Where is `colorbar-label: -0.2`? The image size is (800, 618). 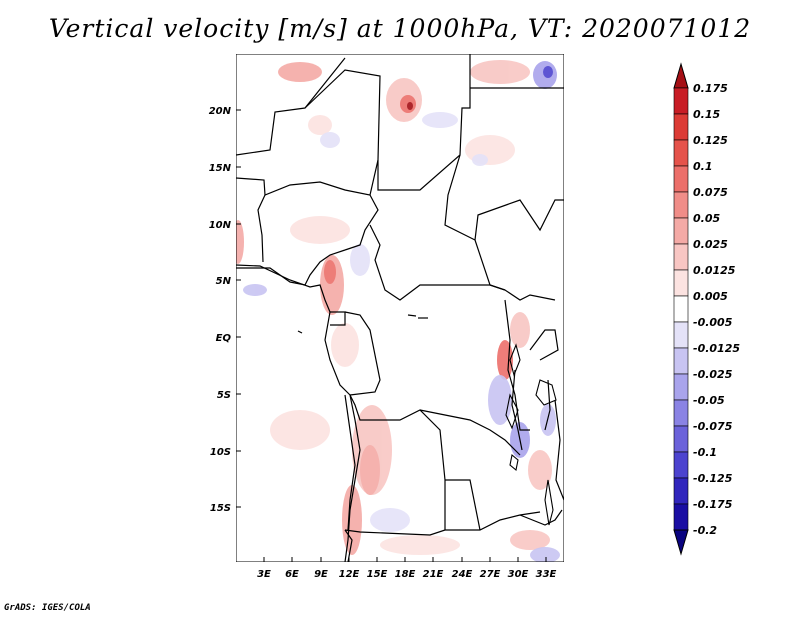
colorbar-label: -0.2 is located at coordinates (705, 530).